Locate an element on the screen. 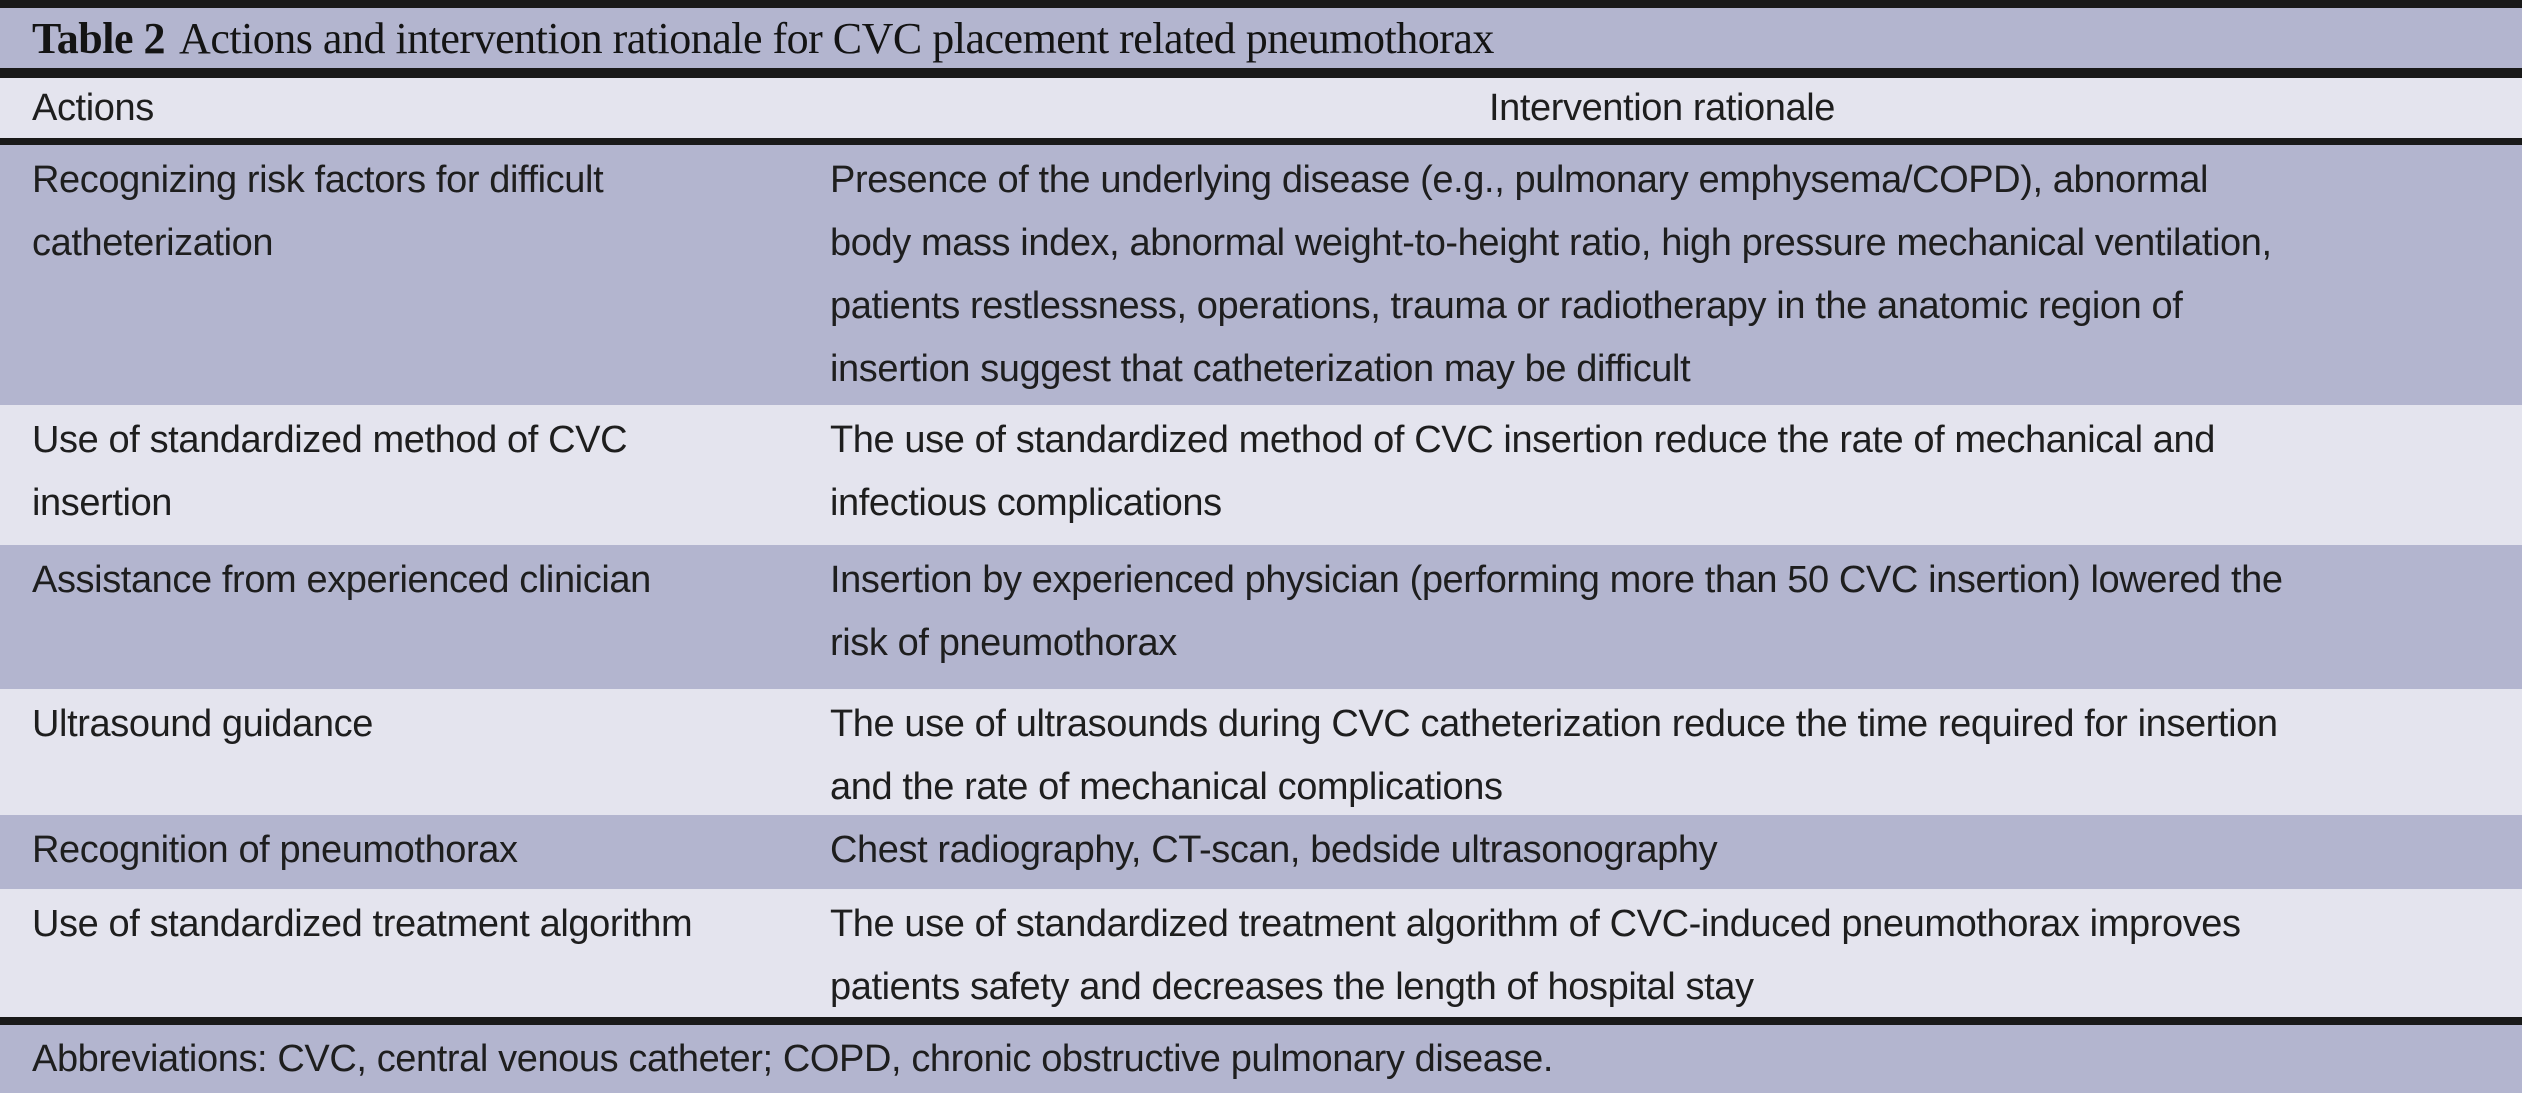 This screenshot has height=1093, width=2522. action-cell: Use of standardized treatment algorithm is located at coordinates (362, 924).